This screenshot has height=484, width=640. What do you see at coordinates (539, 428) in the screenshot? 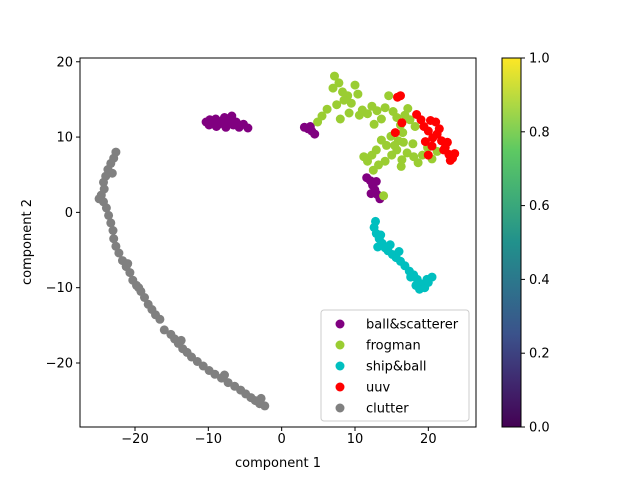
I see `colorbar-tick-label: 0.0` at bounding box center [539, 428].